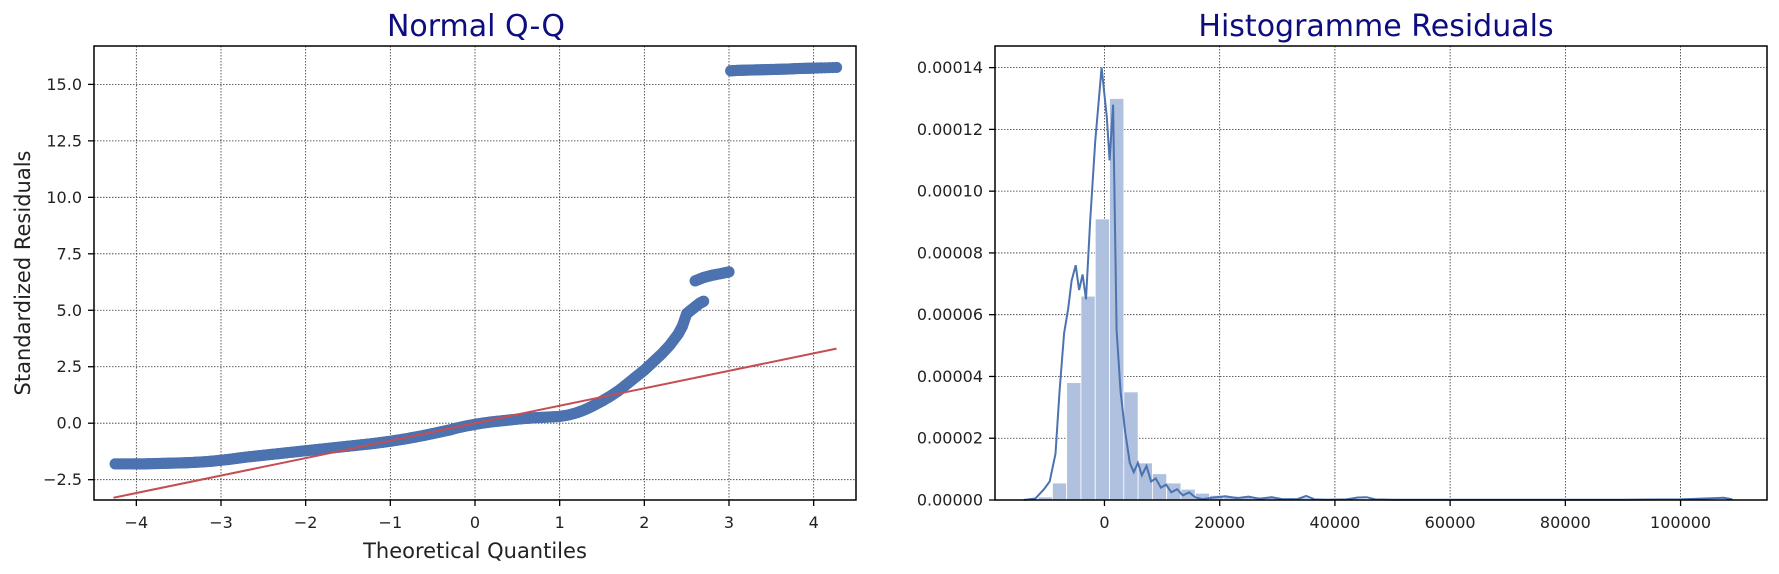 Image resolution: width=1779 pixels, height=574 pixels. I want to click on qq-y-tick-label: 7.5, so click(69, 253).